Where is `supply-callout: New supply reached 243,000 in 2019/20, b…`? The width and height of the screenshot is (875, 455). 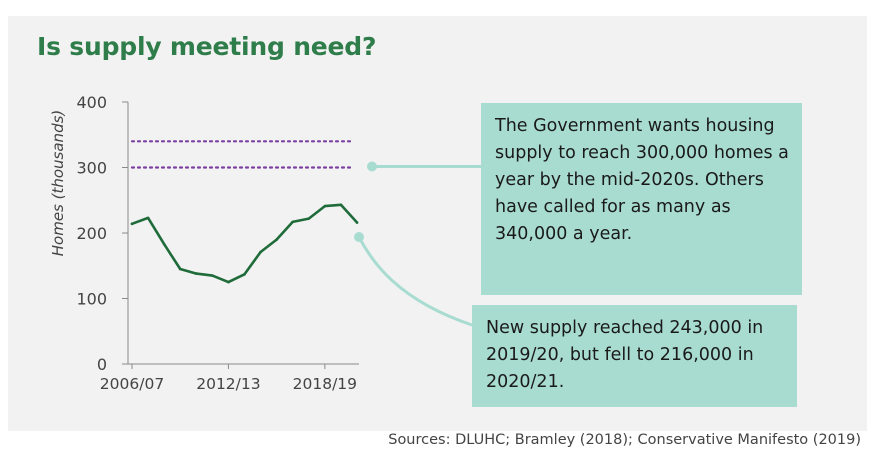 supply-callout: New supply reached 243,000 in 2019/20, b… is located at coordinates (634, 356).